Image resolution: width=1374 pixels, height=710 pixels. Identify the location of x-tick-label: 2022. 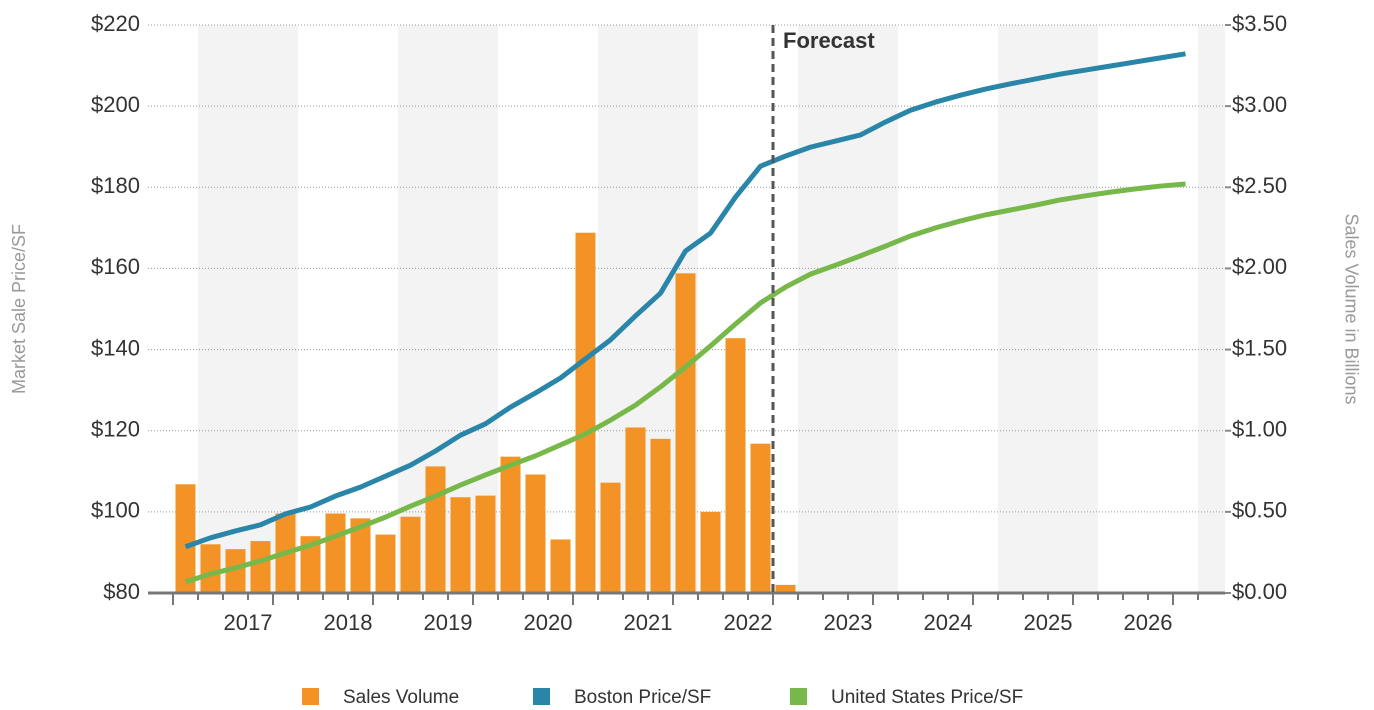
(748, 622).